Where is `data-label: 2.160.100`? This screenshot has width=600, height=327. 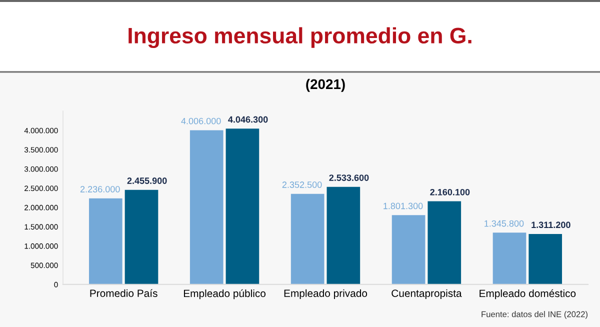
data-label: 2.160.100 is located at coordinates (450, 192).